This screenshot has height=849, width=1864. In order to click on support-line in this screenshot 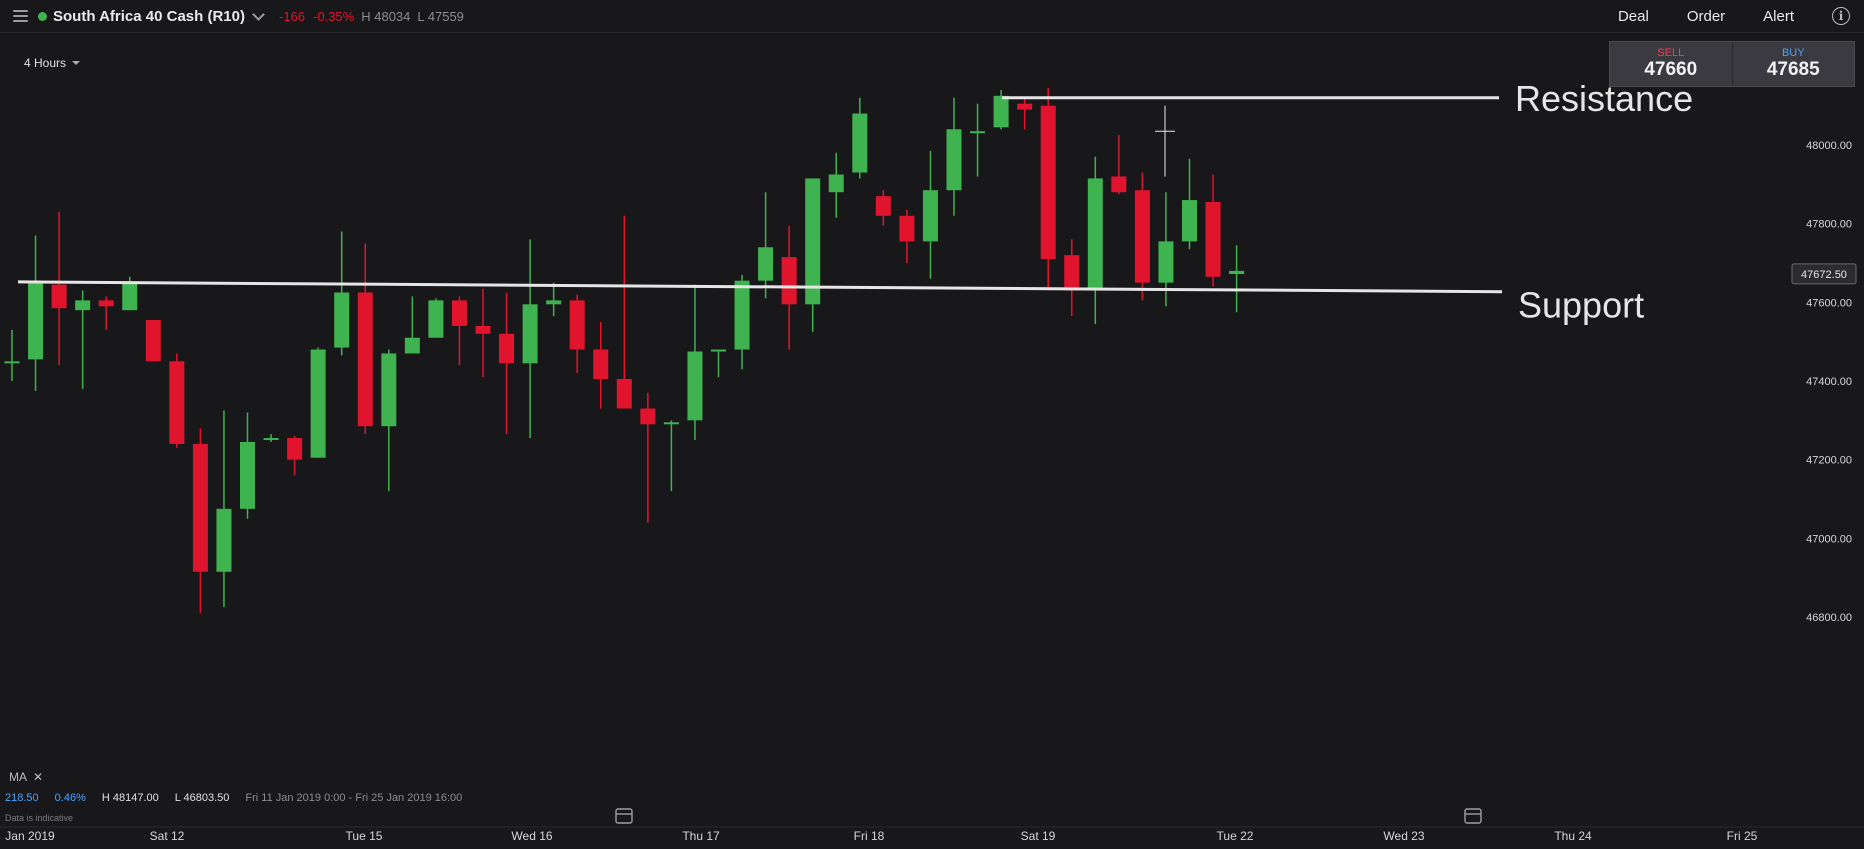, I will do `click(760, 287)`.